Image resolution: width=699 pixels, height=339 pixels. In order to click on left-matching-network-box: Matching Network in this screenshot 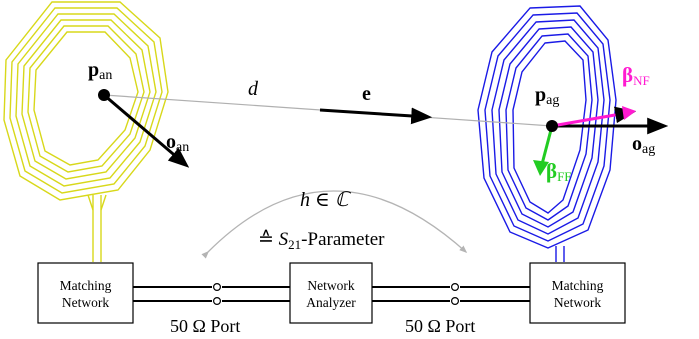, I will do `click(85, 293)`.